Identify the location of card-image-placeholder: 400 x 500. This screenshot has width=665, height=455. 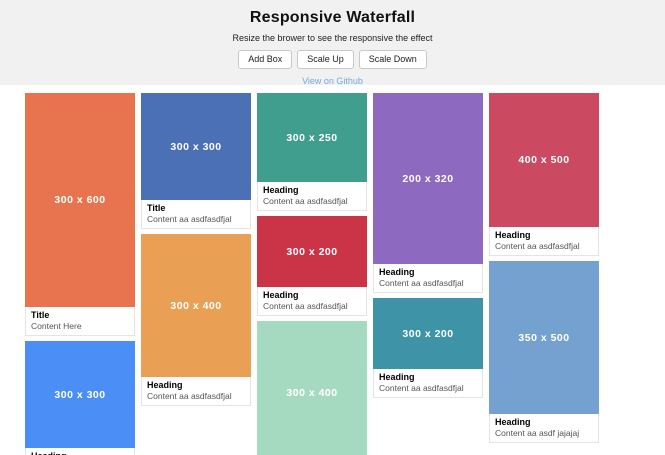
(544, 160).